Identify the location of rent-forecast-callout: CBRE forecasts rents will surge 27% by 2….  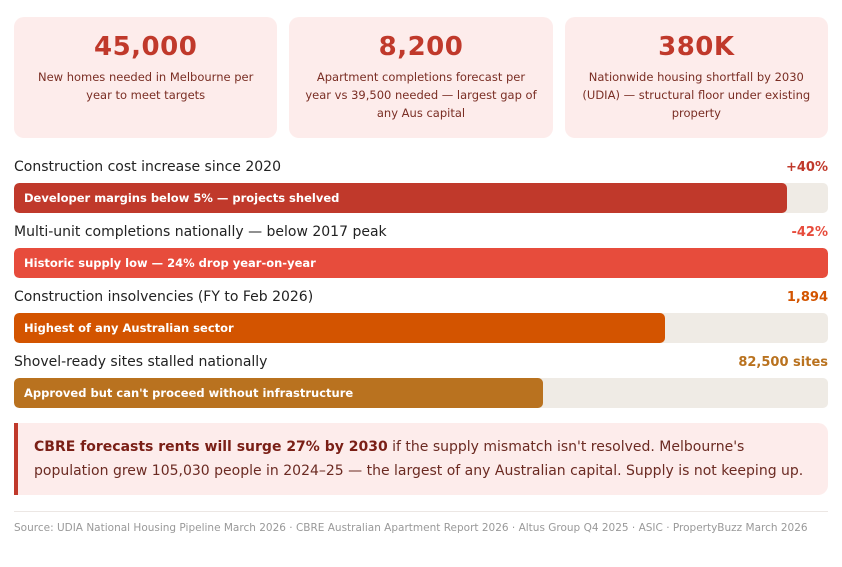
(421, 459).